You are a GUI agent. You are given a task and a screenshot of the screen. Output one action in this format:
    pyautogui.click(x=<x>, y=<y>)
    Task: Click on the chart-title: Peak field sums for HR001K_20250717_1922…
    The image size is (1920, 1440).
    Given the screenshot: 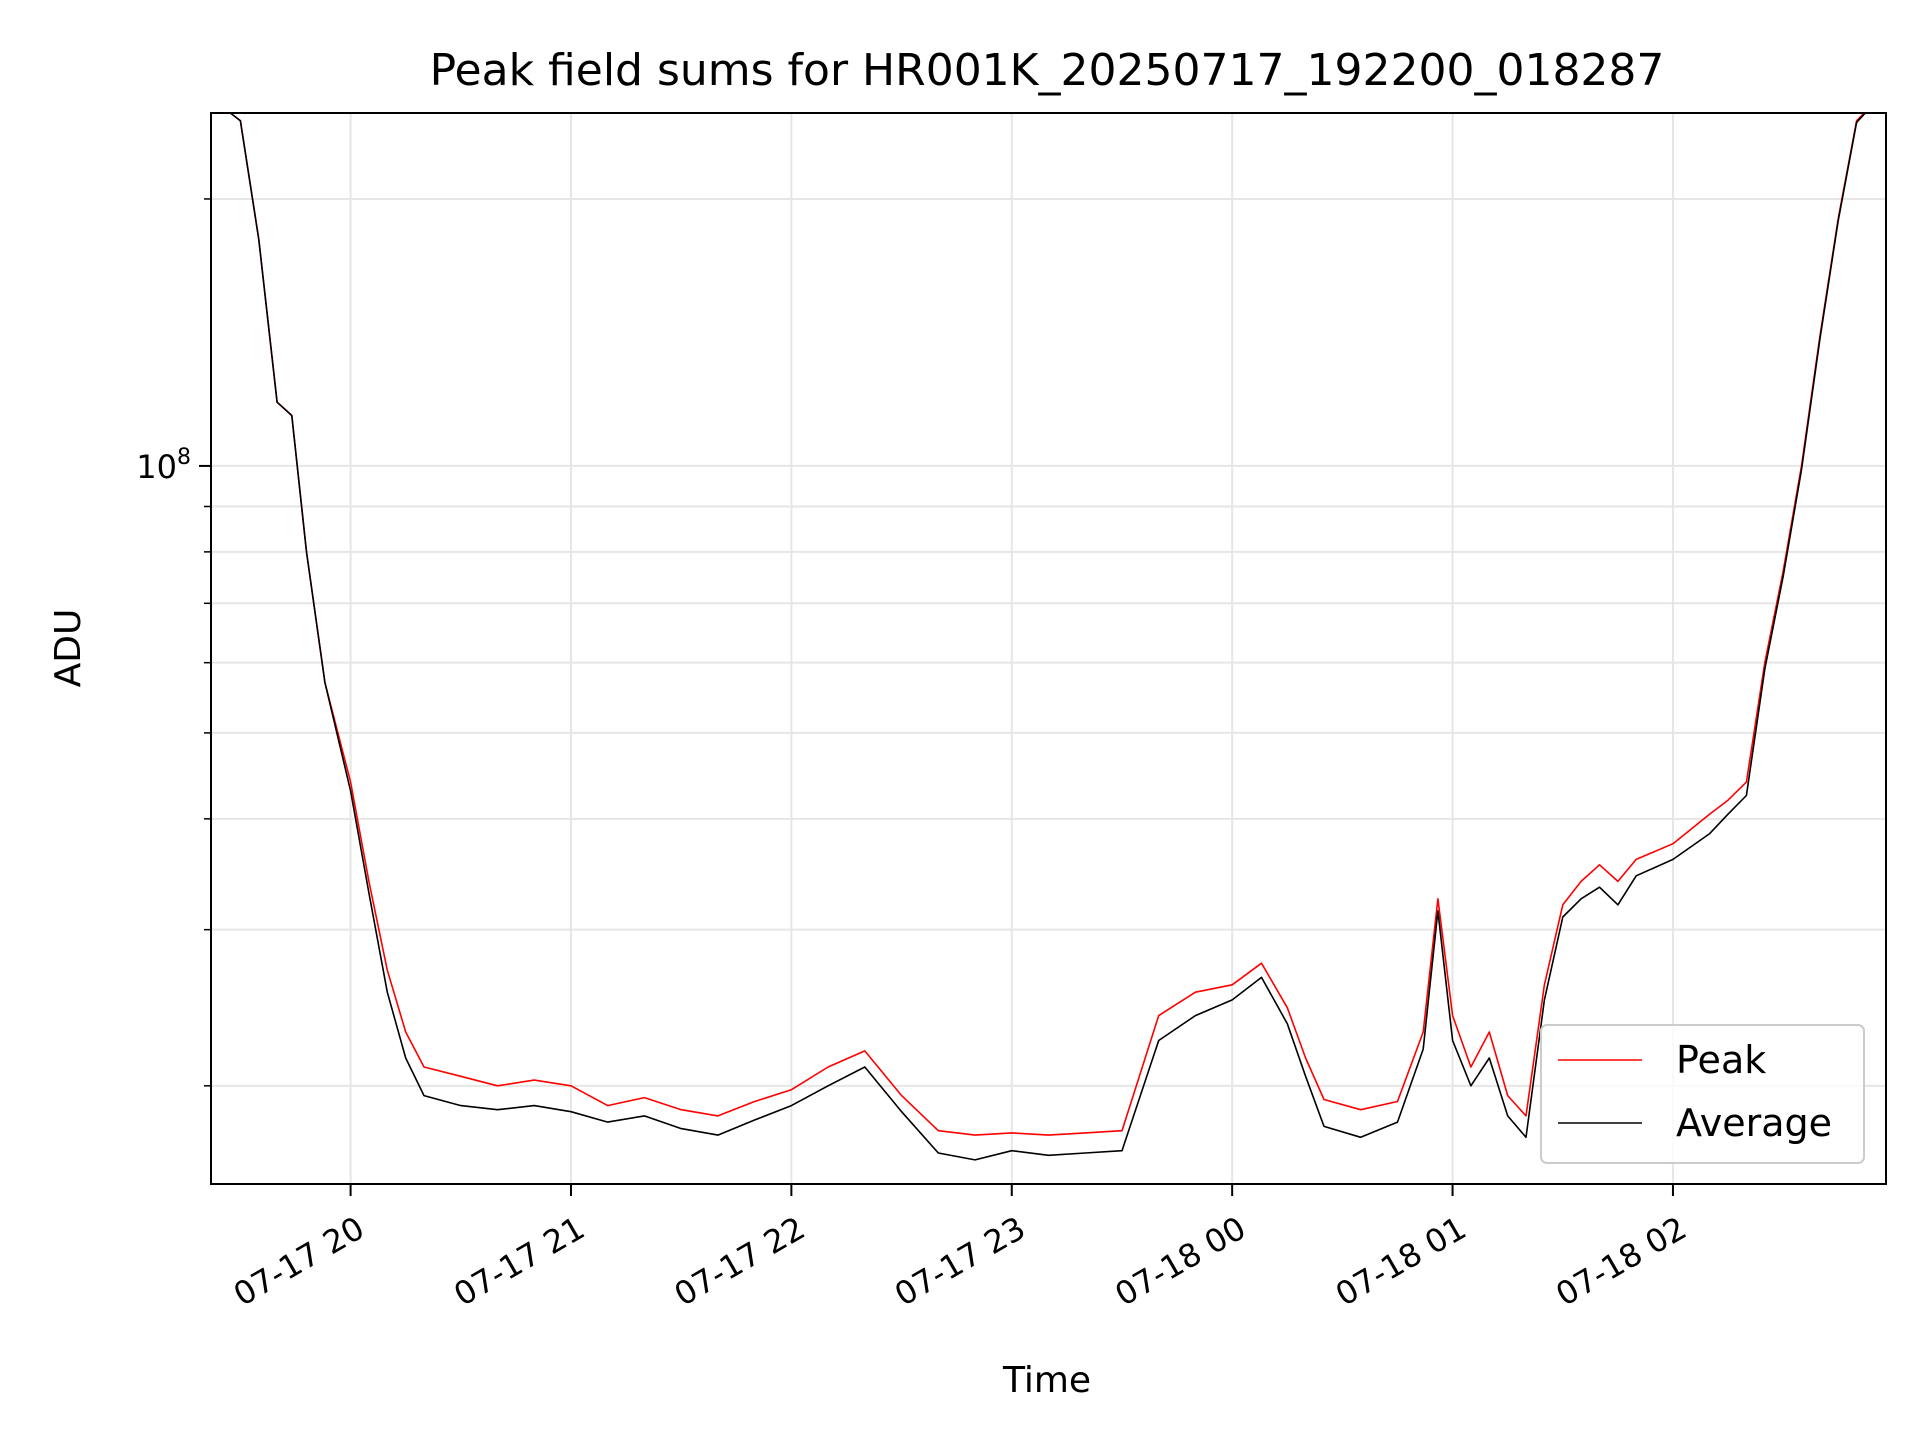 What is the action you would take?
    pyautogui.click(x=1047, y=70)
    